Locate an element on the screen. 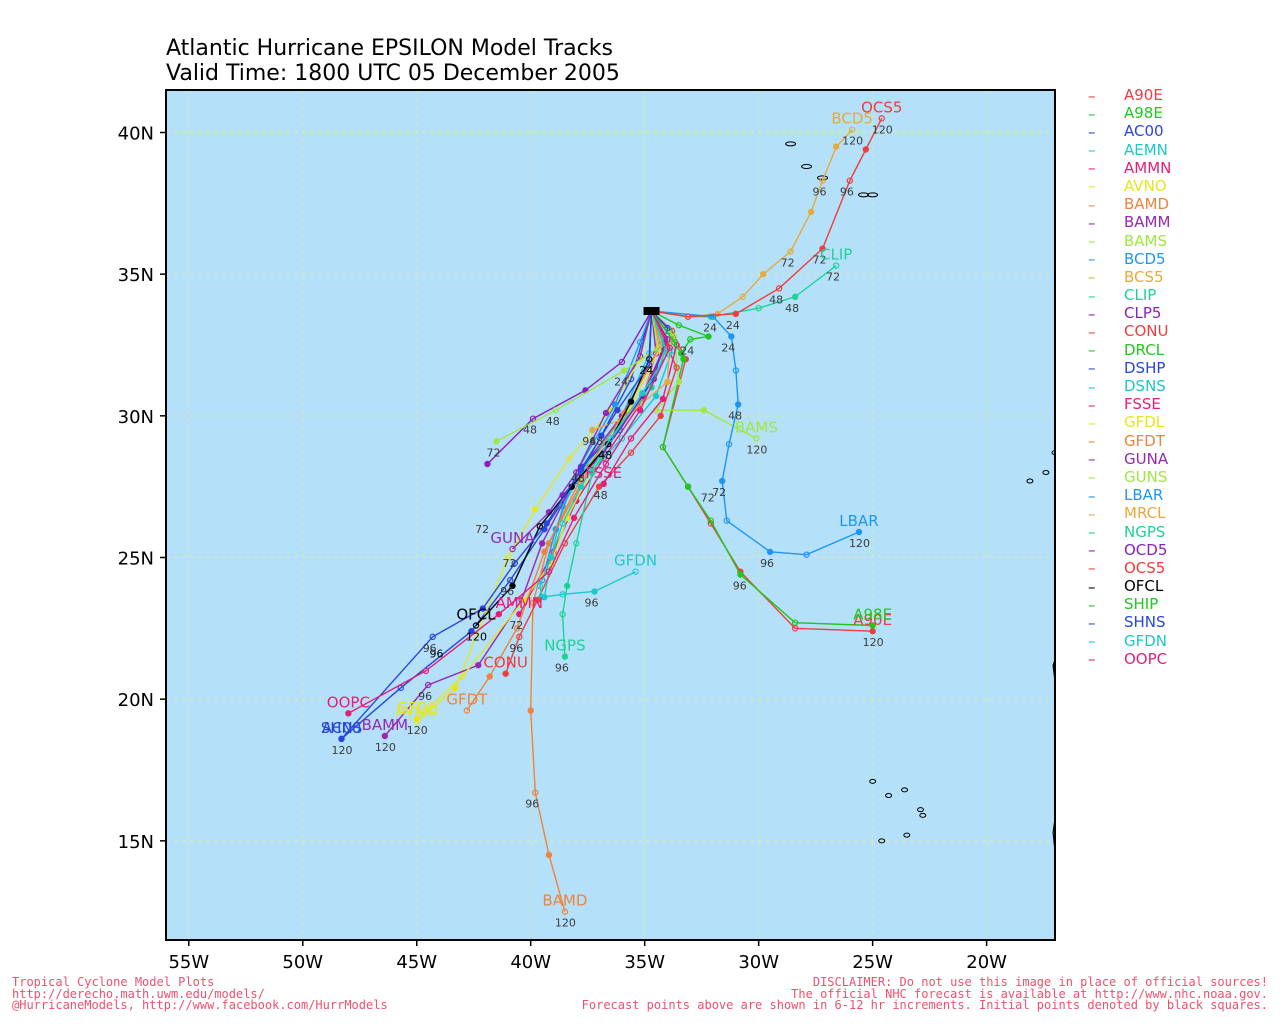 The image size is (1280, 1024). legend-label: DSNS is located at coordinates (1145, 386).